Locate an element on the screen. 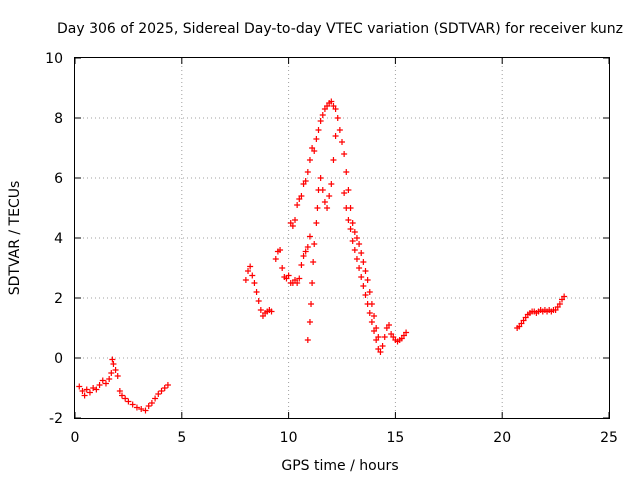  x-tick-label: 20 is located at coordinates (502, 438).